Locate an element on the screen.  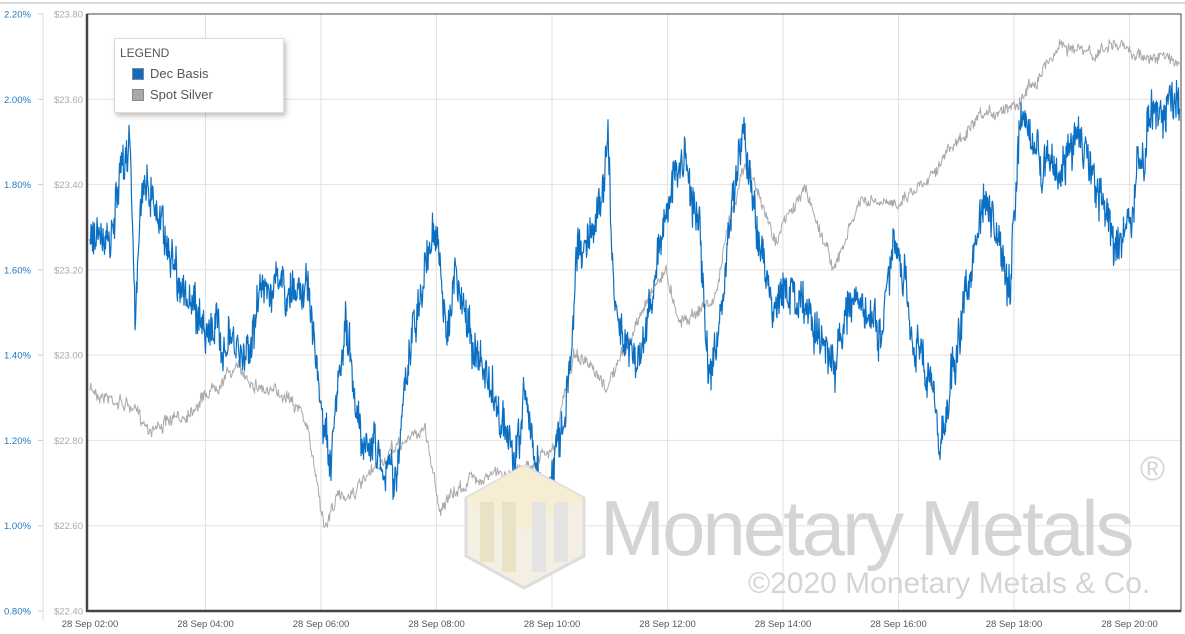
x-tick-label: 28 Sep 02:00 is located at coordinates (90, 624).